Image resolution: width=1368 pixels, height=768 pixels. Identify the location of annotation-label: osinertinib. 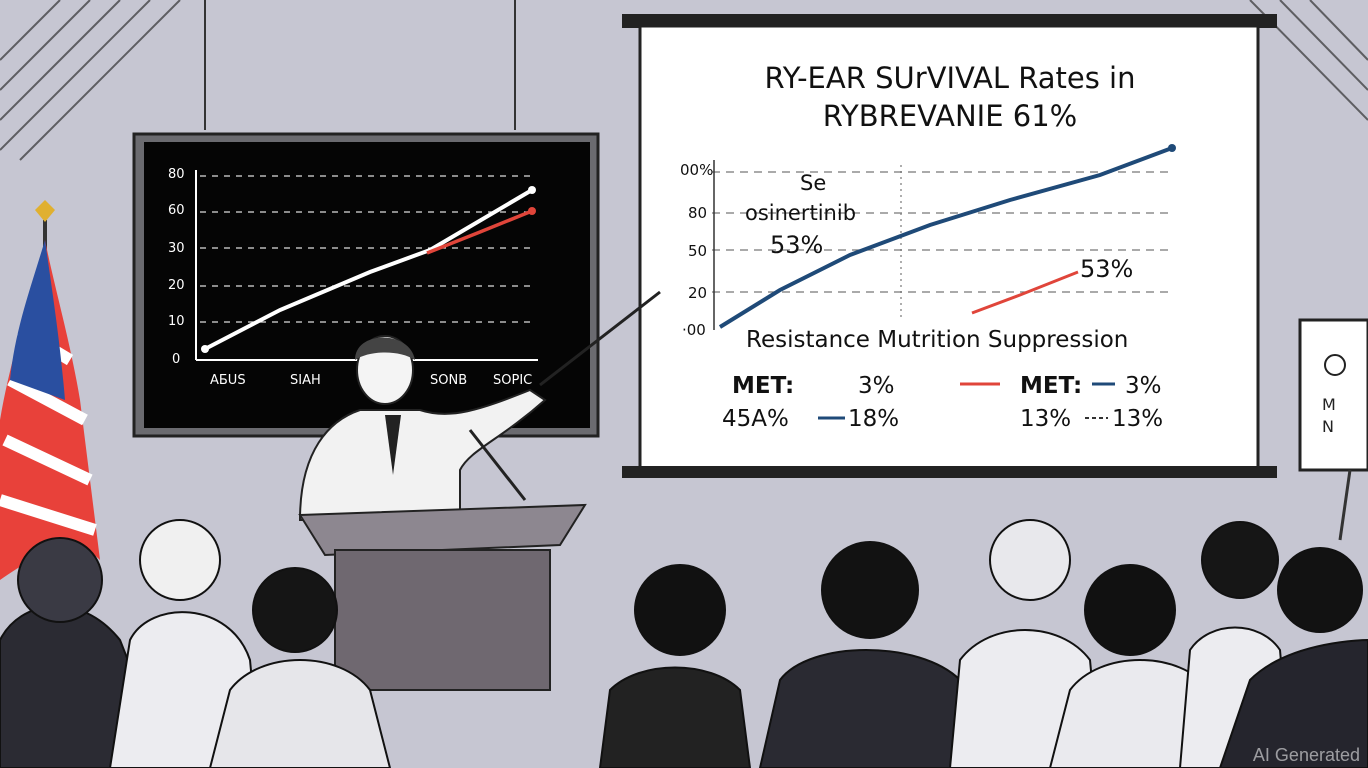
(800, 213).